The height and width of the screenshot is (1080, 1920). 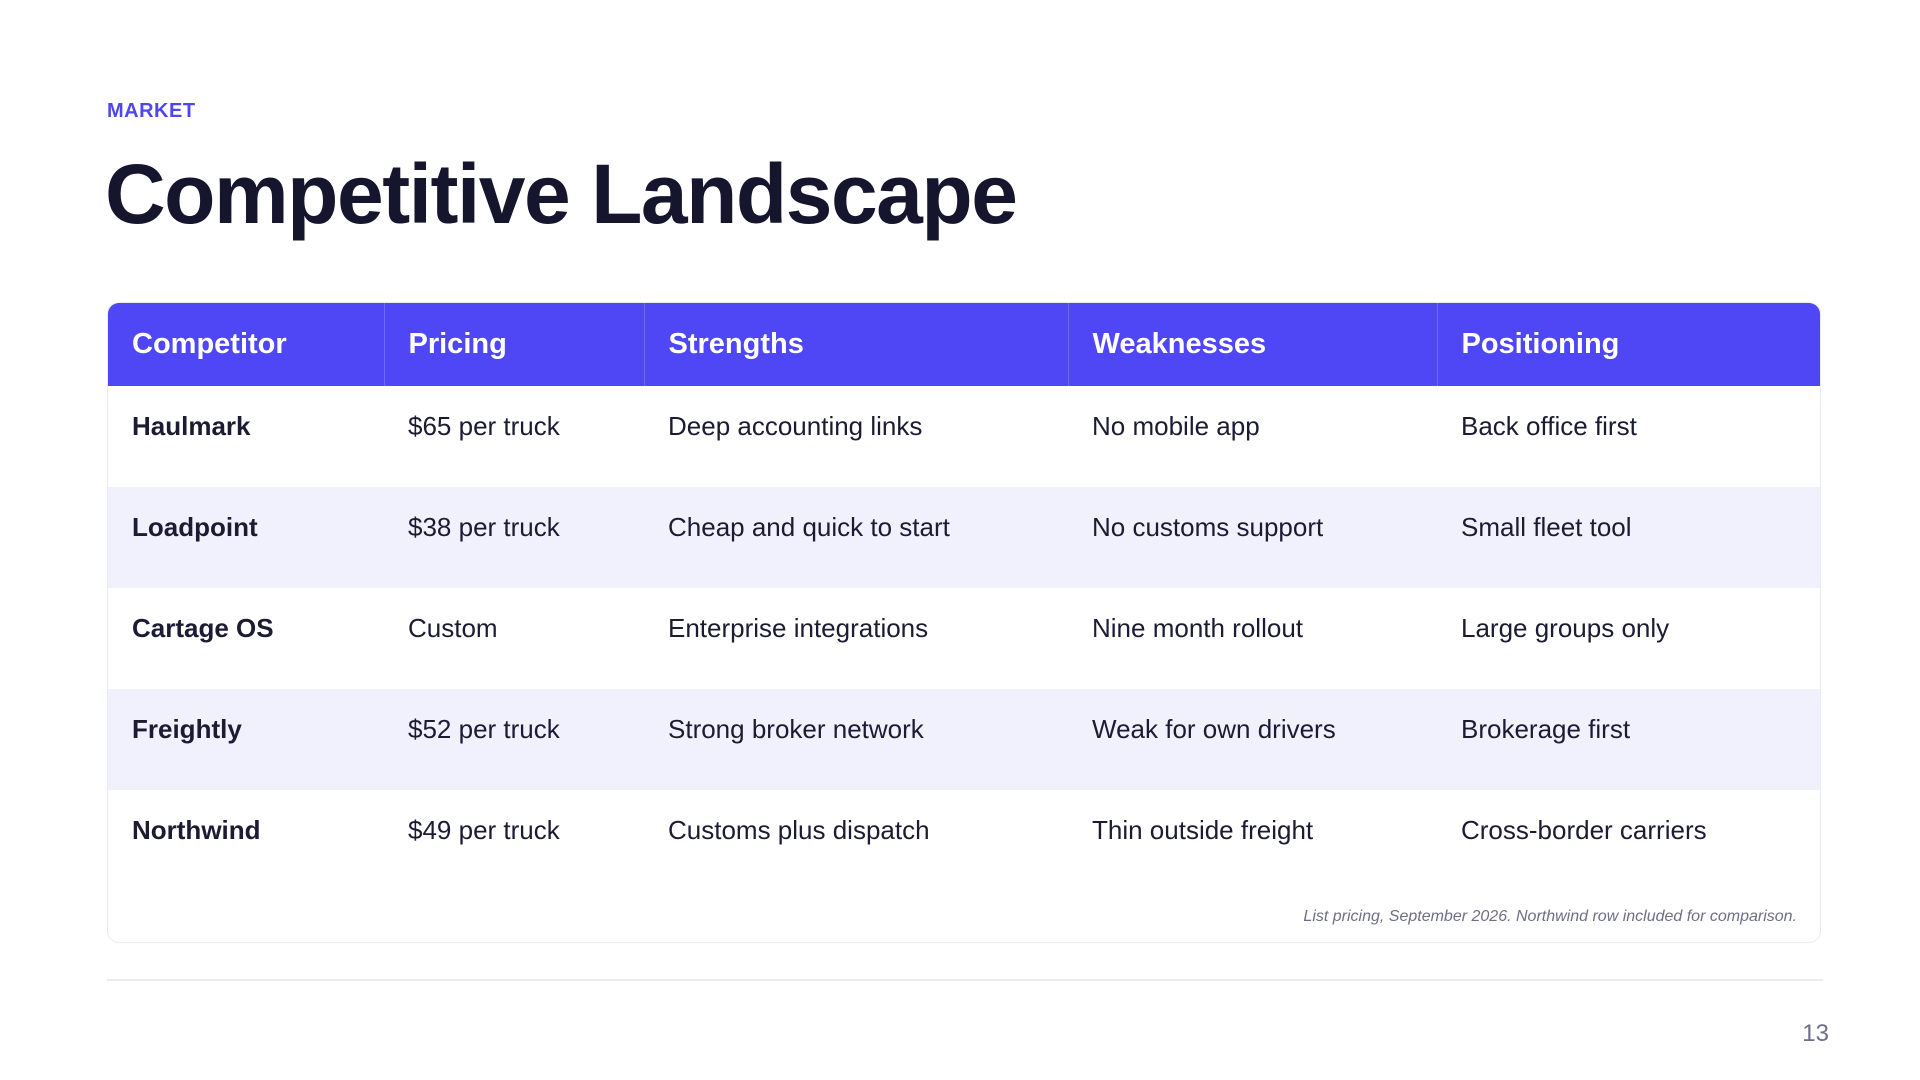 I want to click on strengths-cell: Customs plus dispatch, so click(x=799, y=830).